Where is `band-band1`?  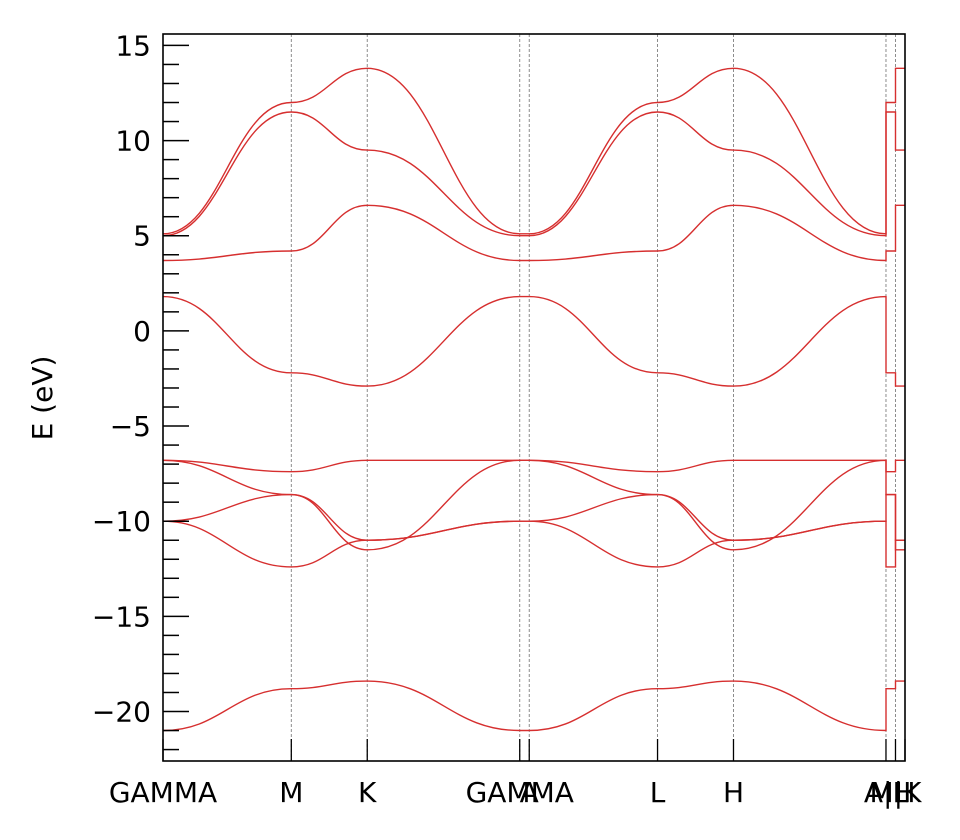
band-band1 is located at coordinates (533, 706).